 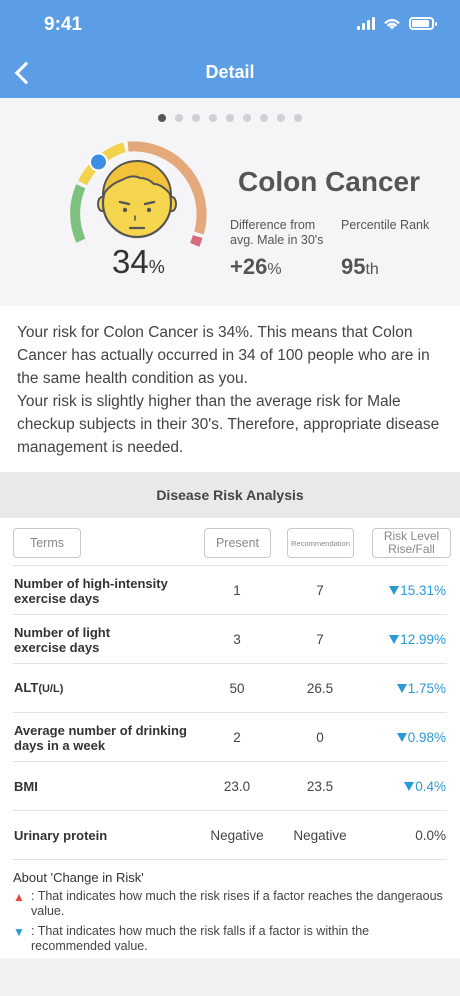 I want to click on header-present: Present, so click(x=237, y=543).